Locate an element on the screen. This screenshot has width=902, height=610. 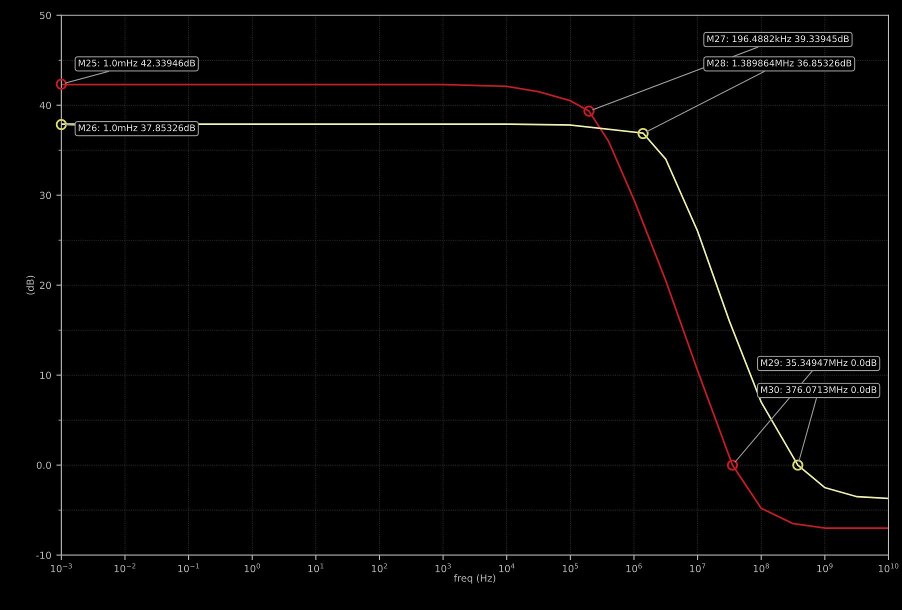
y-tick-label: 10 is located at coordinates (45, 375).